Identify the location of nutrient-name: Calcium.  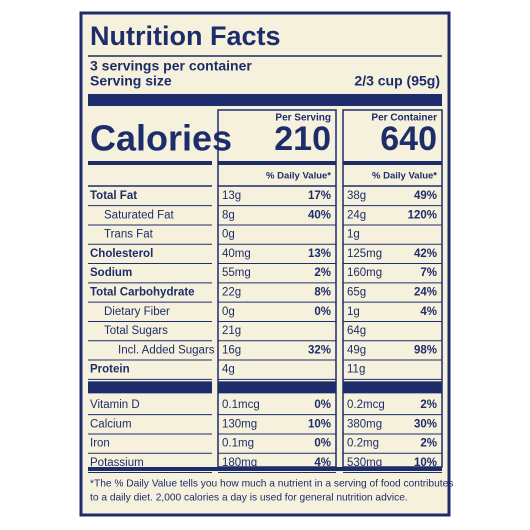
(111, 424).